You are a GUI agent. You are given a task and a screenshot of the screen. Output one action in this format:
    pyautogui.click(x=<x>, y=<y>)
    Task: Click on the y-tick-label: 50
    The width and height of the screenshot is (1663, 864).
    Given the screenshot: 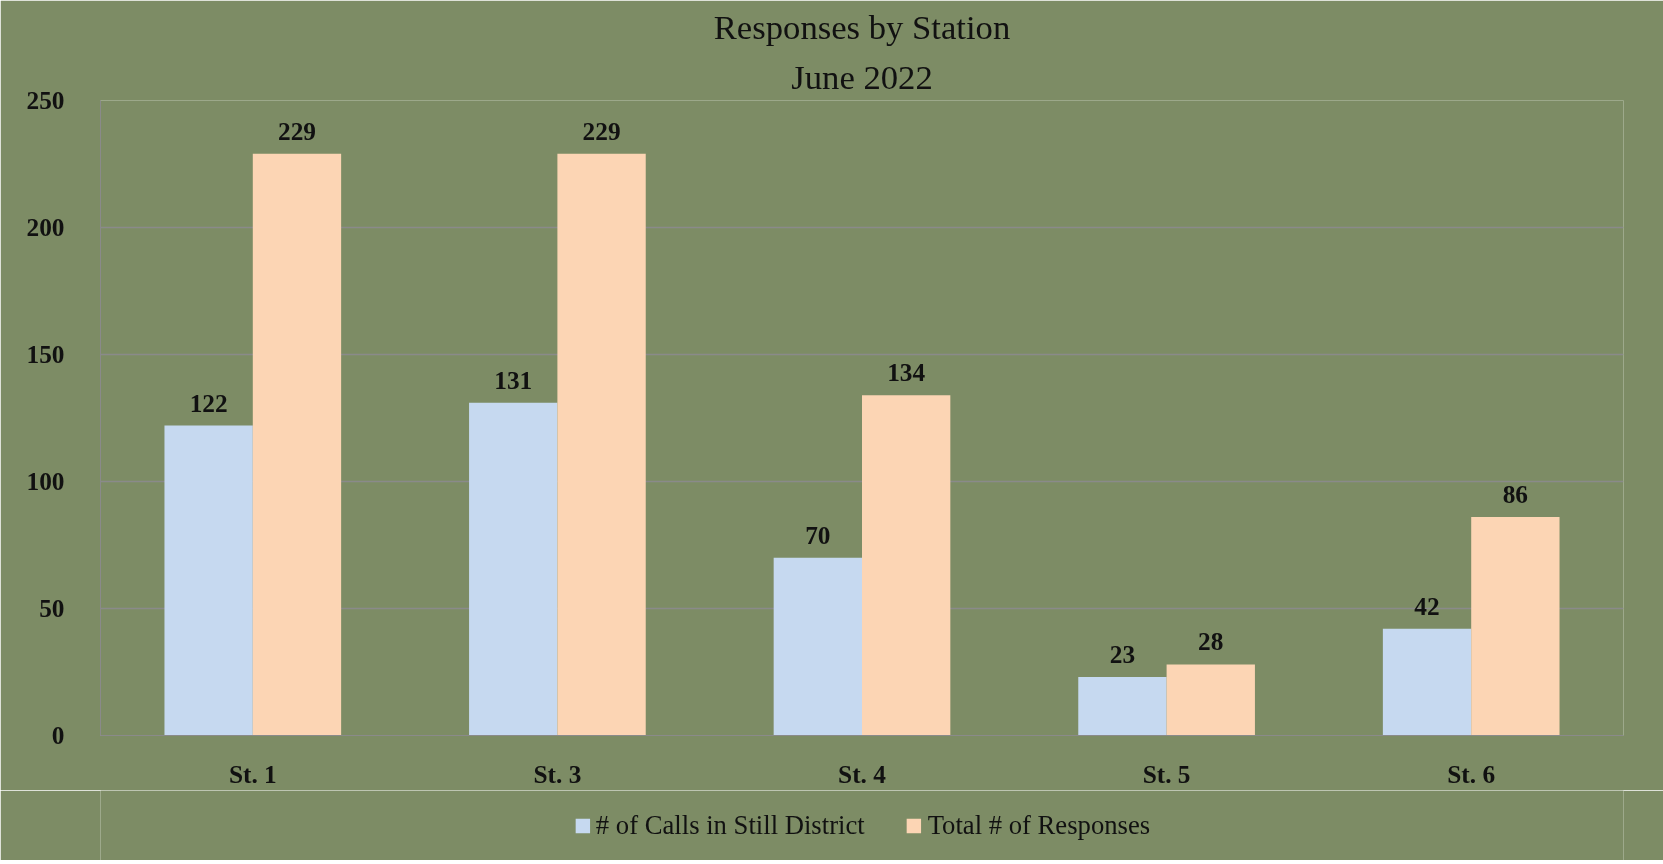 What is the action you would take?
    pyautogui.click(x=52, y=608)
    